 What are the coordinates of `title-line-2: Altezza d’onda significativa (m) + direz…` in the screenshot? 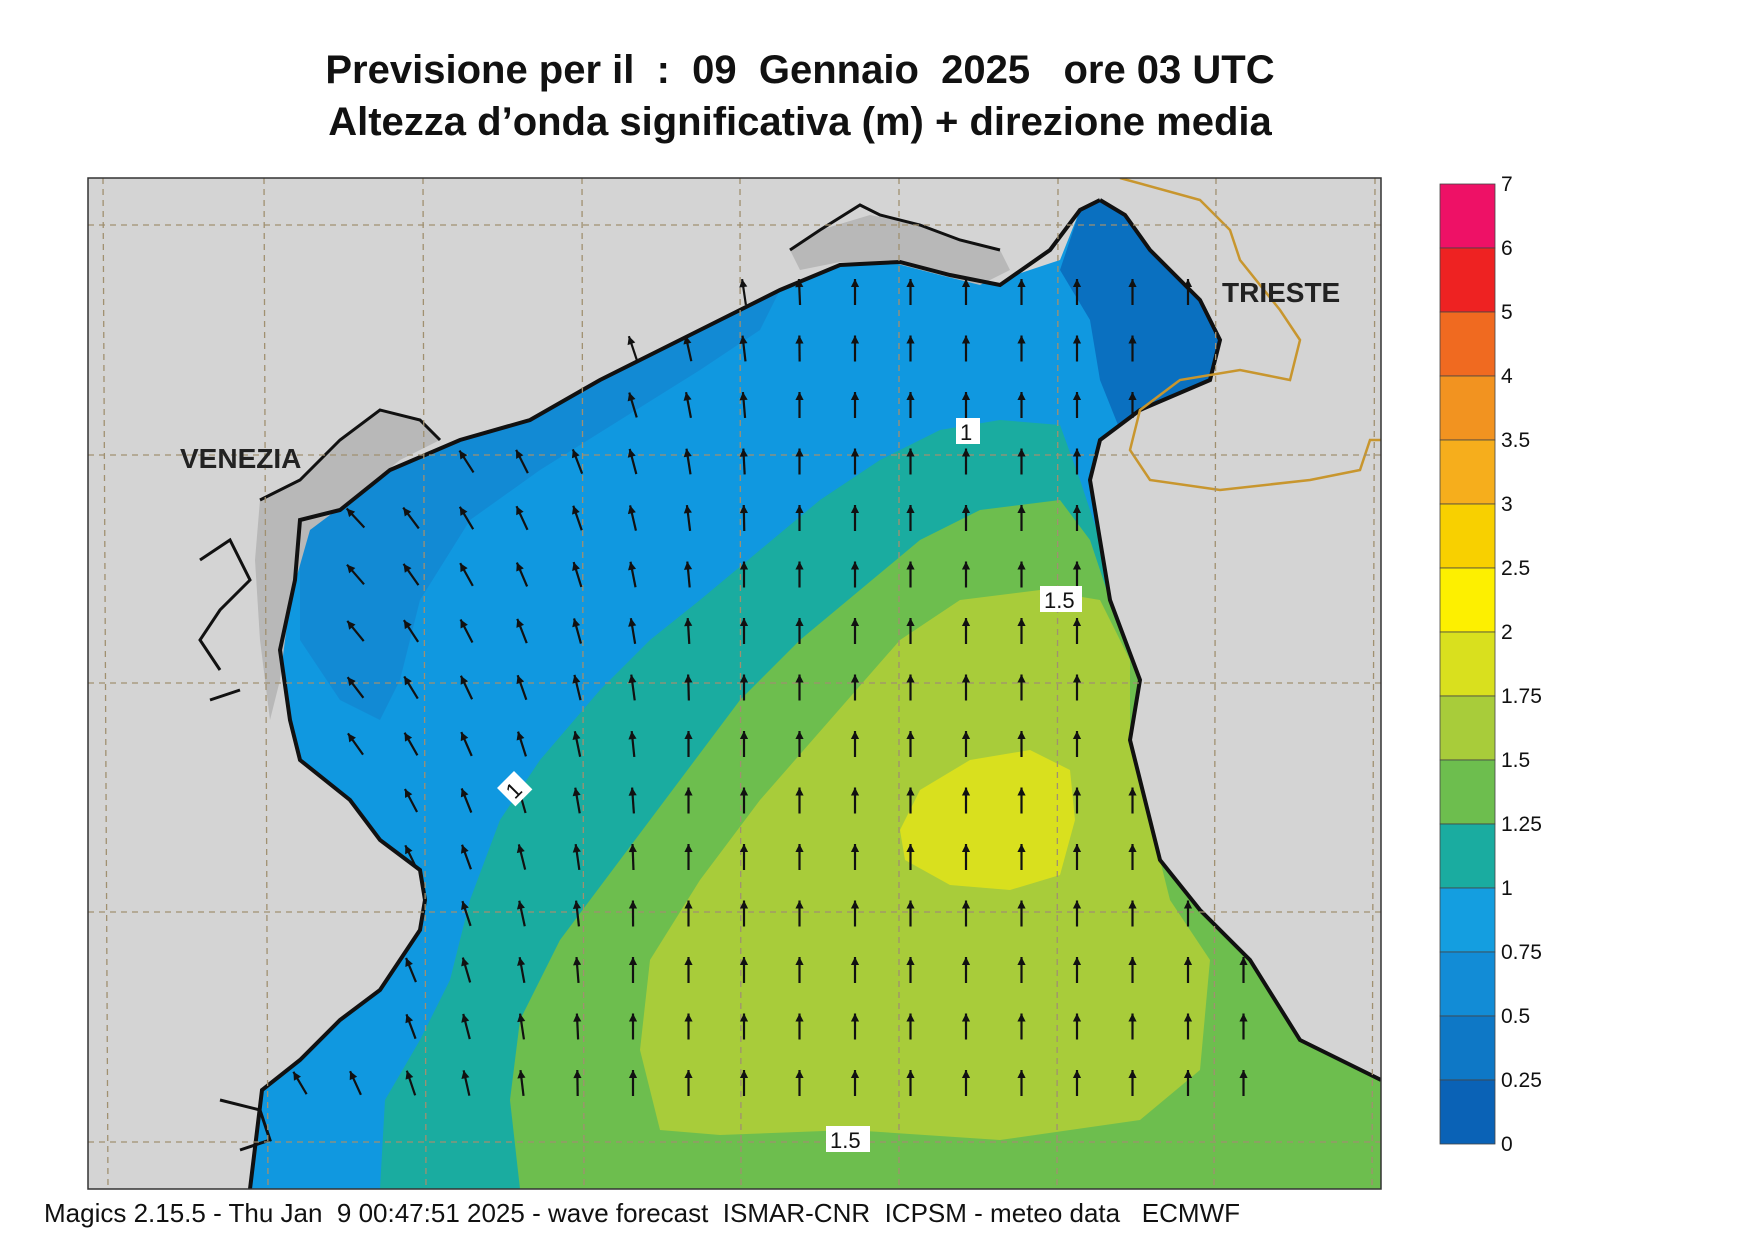 It's located at (800, 122).